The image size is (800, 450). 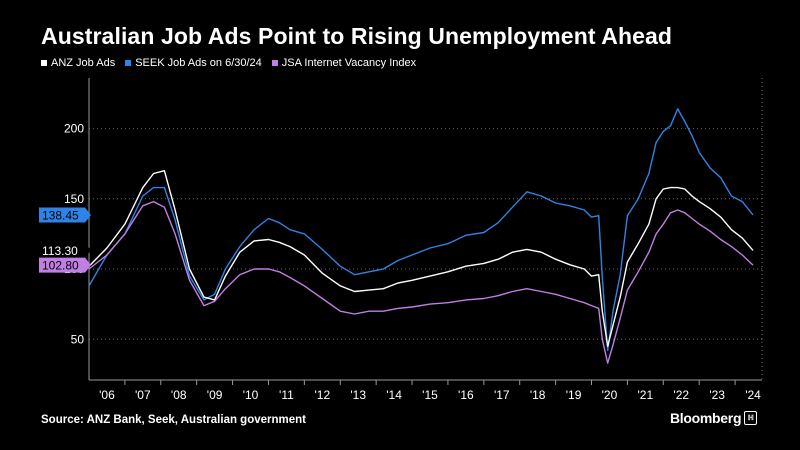 I want to click on x-tick-label: '22, so click(x=681, y=395).